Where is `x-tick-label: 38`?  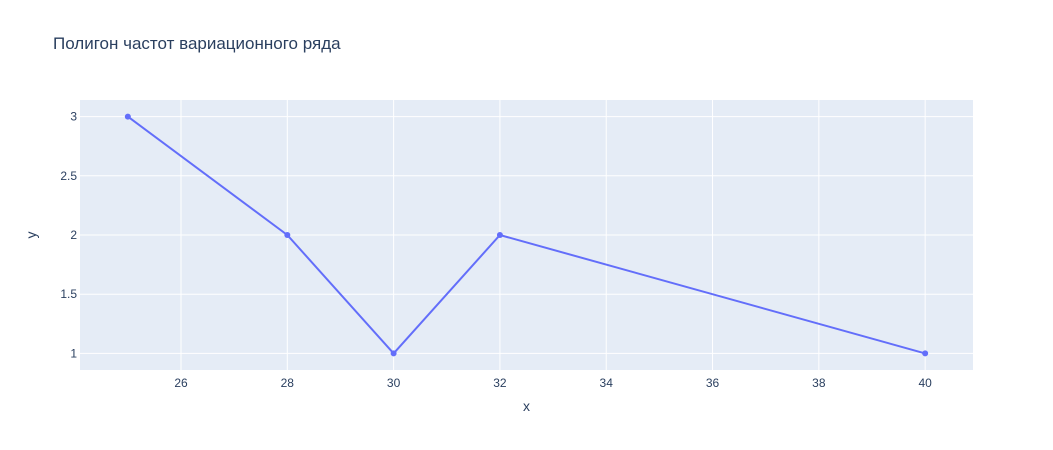 x-tick-label: 38 is located at coordinates (819, 383).